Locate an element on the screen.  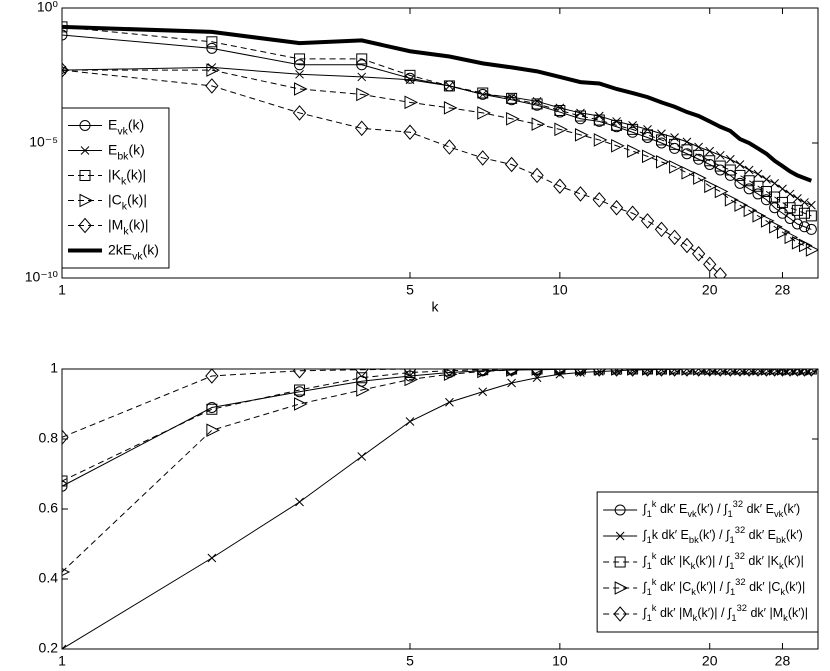
legend-label: ∫1k dk′ |Mk(k′)| / ∫132 dk′ |Mk(k′)| is located at coordinates (725, 613).